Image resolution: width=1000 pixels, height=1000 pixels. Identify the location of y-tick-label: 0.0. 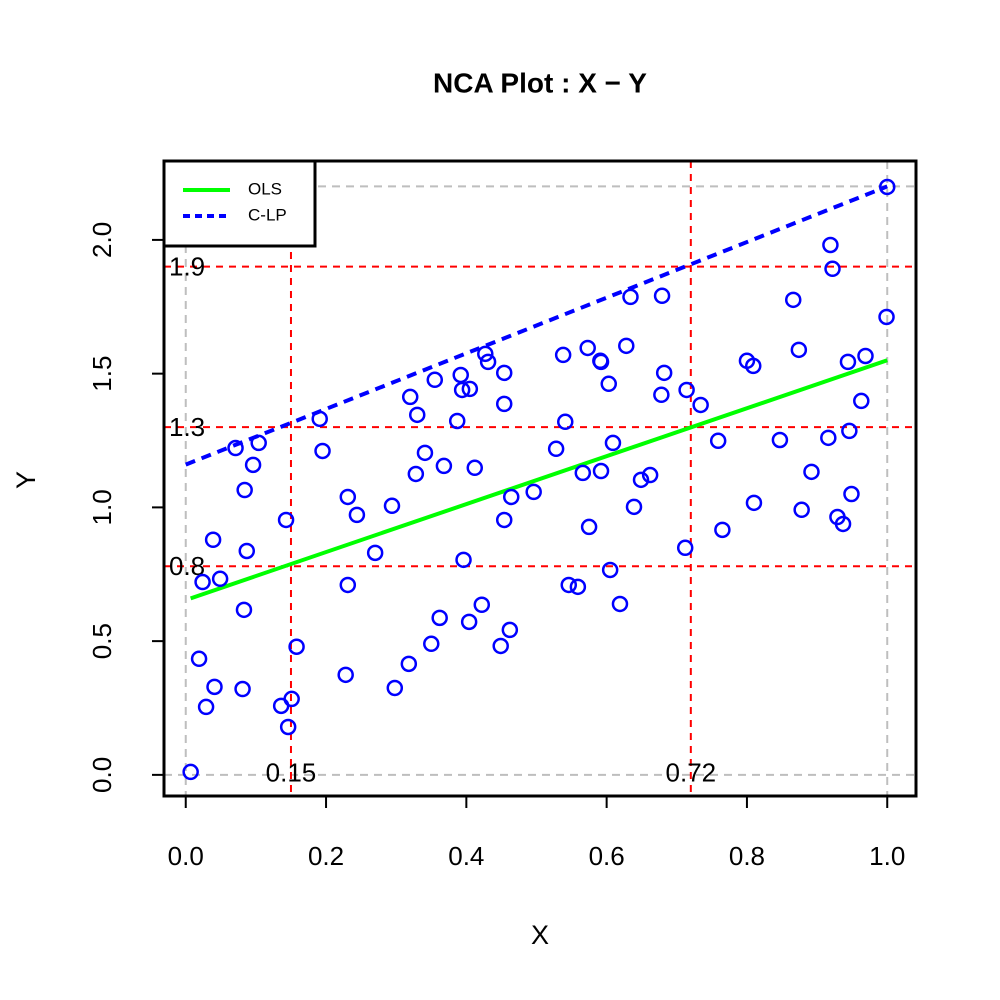
(102, 775).